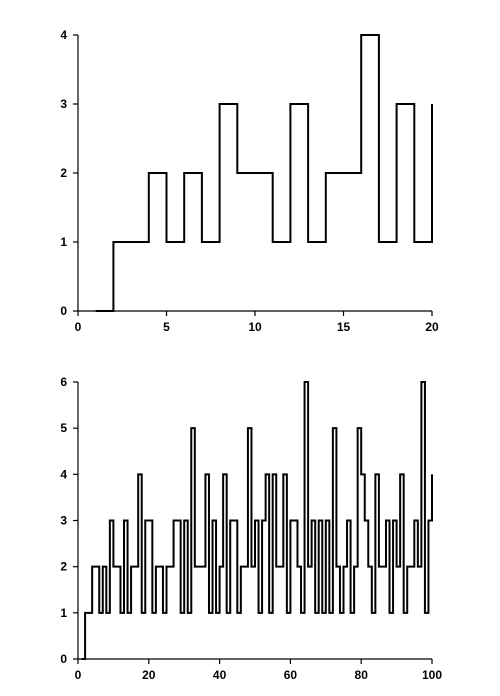 This screenshot has height=696, width=500. Describe the element at coordinates (220, 675) in the screenshot. I see `x-tick-label: 40` at that location.